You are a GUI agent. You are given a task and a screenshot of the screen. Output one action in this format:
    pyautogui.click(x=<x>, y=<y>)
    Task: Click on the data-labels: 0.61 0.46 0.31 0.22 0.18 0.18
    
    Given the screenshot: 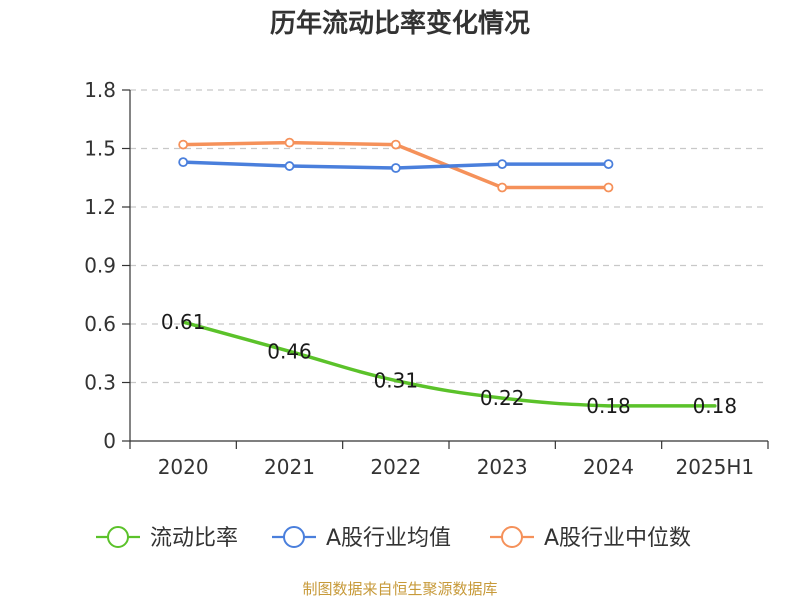 What is the action you would take?
    pyautogui.click(x=449, y=364)
    